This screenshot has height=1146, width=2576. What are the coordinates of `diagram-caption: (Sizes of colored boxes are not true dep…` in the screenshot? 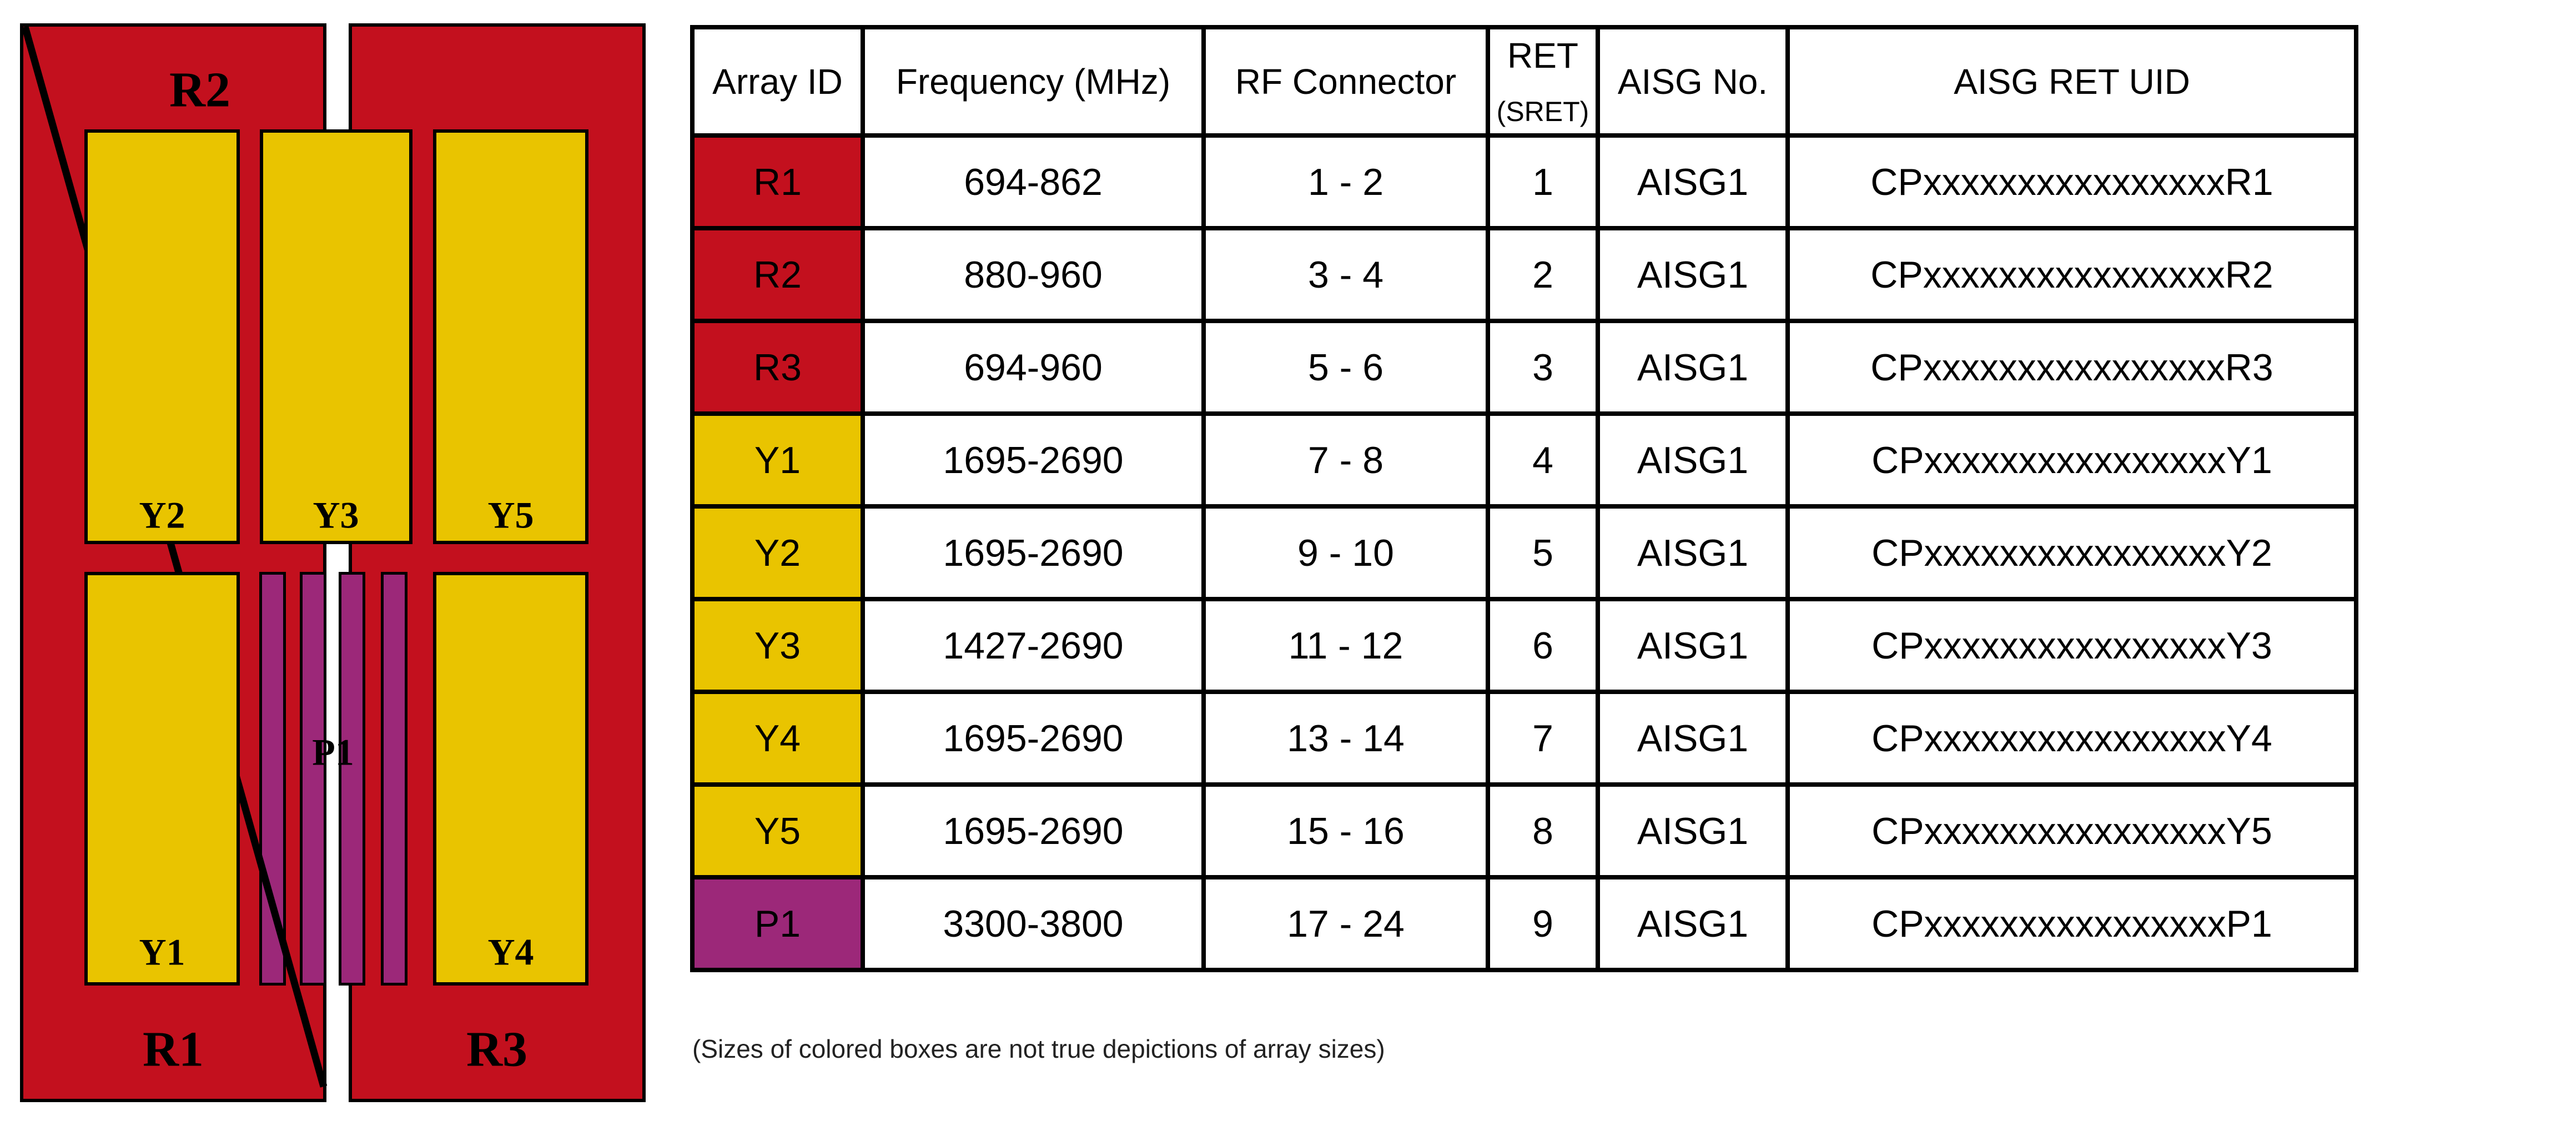 It's located at (1038, 1048).